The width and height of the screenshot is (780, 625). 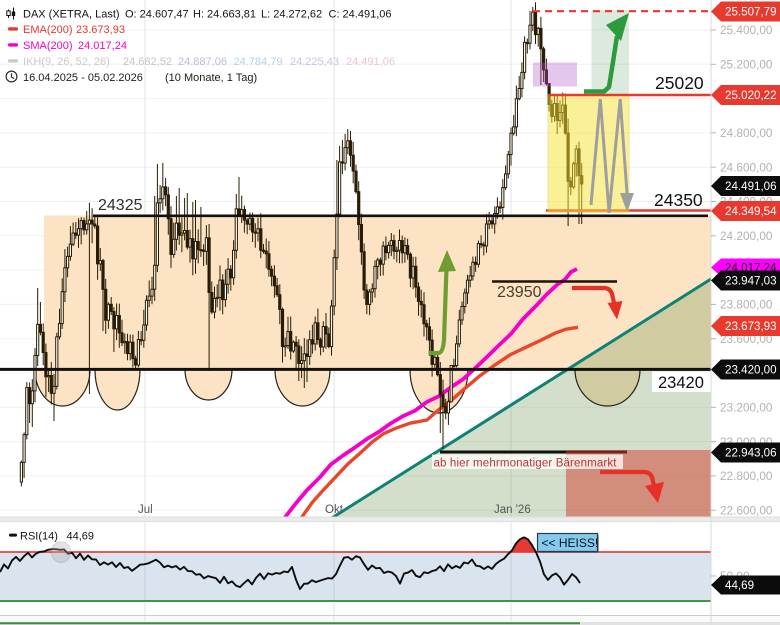 What do you see at coordinates (202, 62) in the screenshot?
I see `svg-text: 24.887,06` at bounding box center [202, 62].